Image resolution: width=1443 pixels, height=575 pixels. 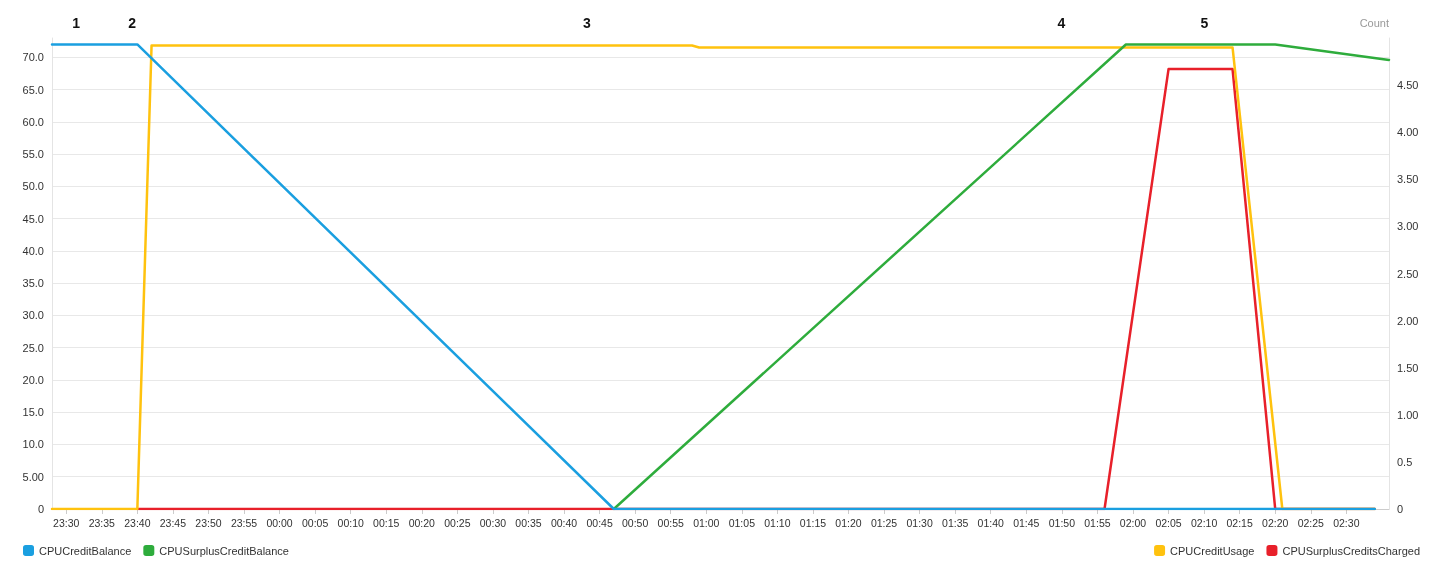 What do you see at coordinates (1062, 522) in the screenshot?
I see `x-tick-label: 01:50` at bounding box center [1062, 522].